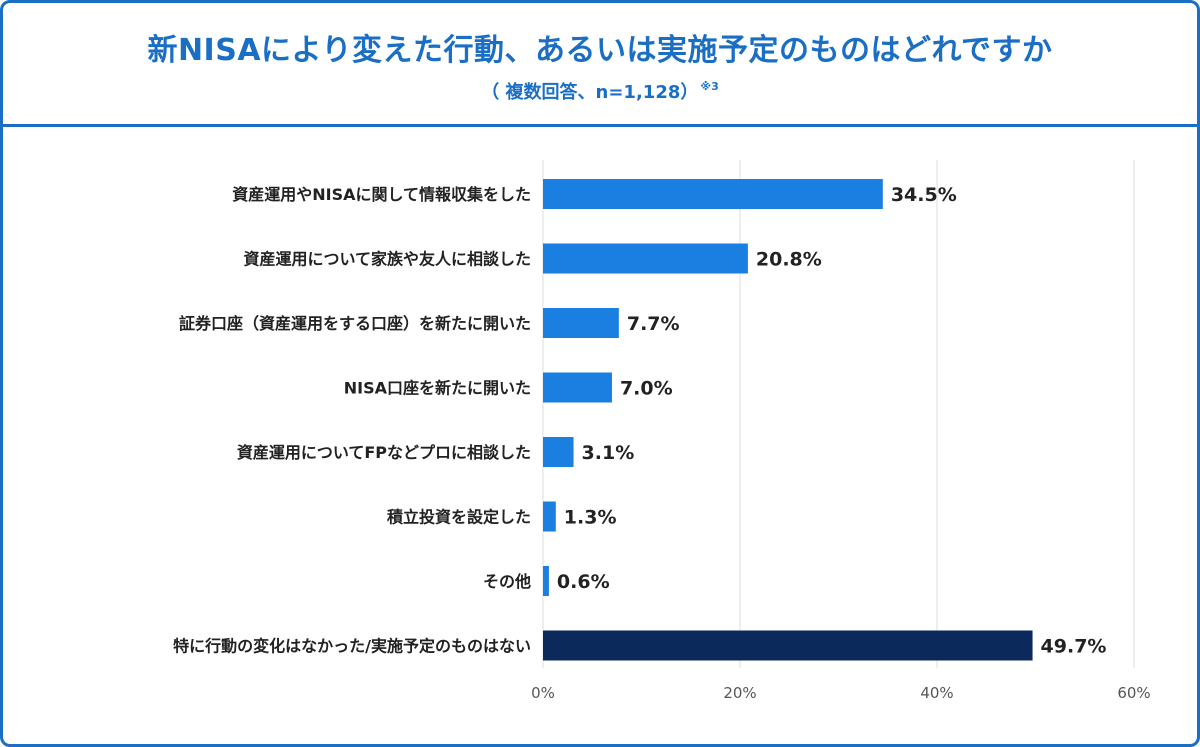  What do you see at coordinates (590, 518) in the screenshot?
I see `value-label: 1.3%` at bounding box center [590, 518].